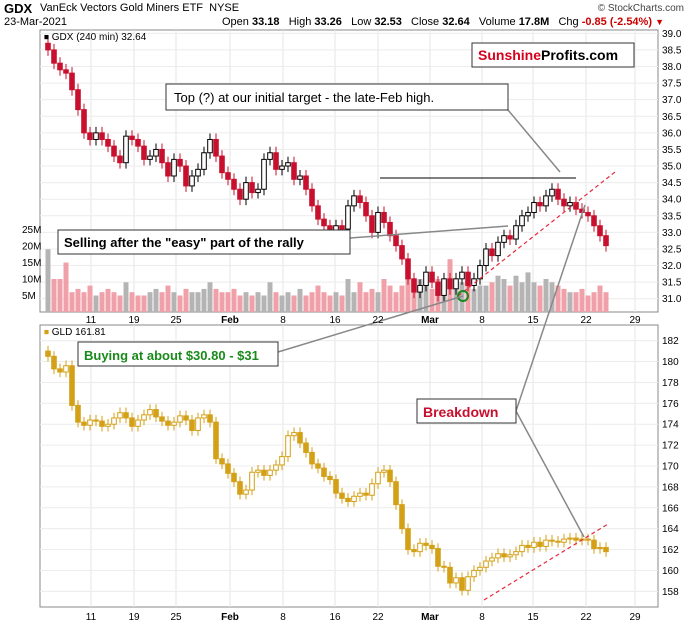  I want to click on fund-name: VanEck Vectors Gold Miners ETF NYSE, so click(139, 8).